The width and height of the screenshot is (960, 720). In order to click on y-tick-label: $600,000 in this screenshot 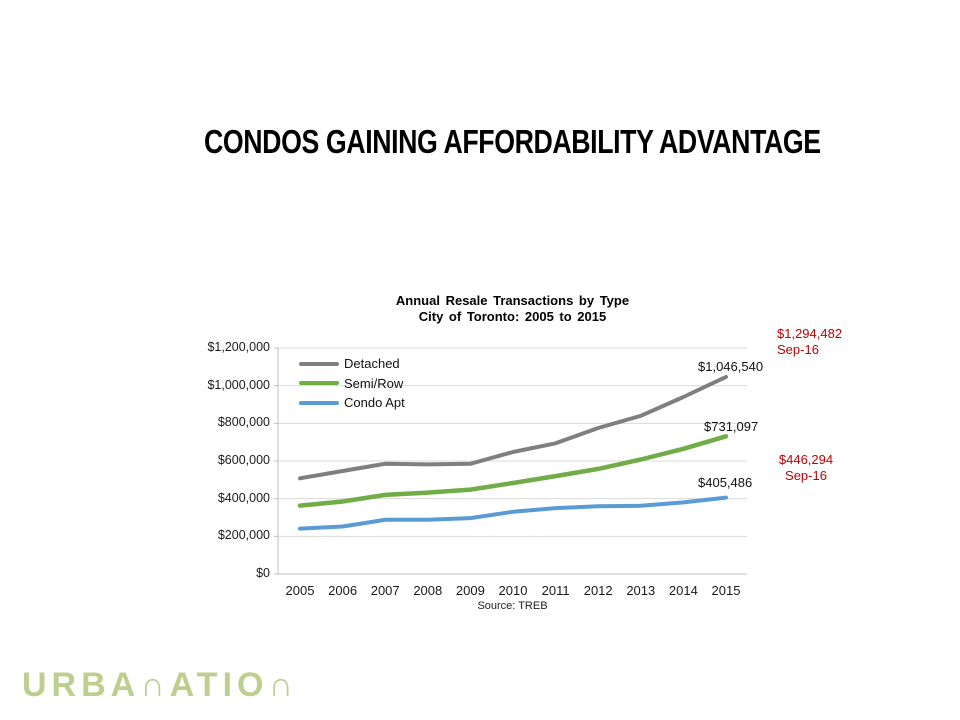, I will do `click(243, 460)`.